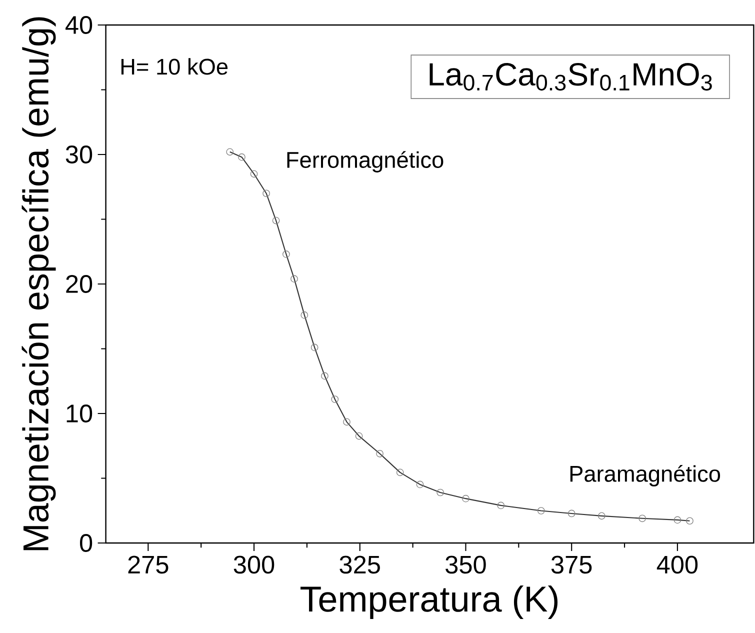 The image size is (755, 633). I want to click on x-tick-label: 275, so click(148, 565).